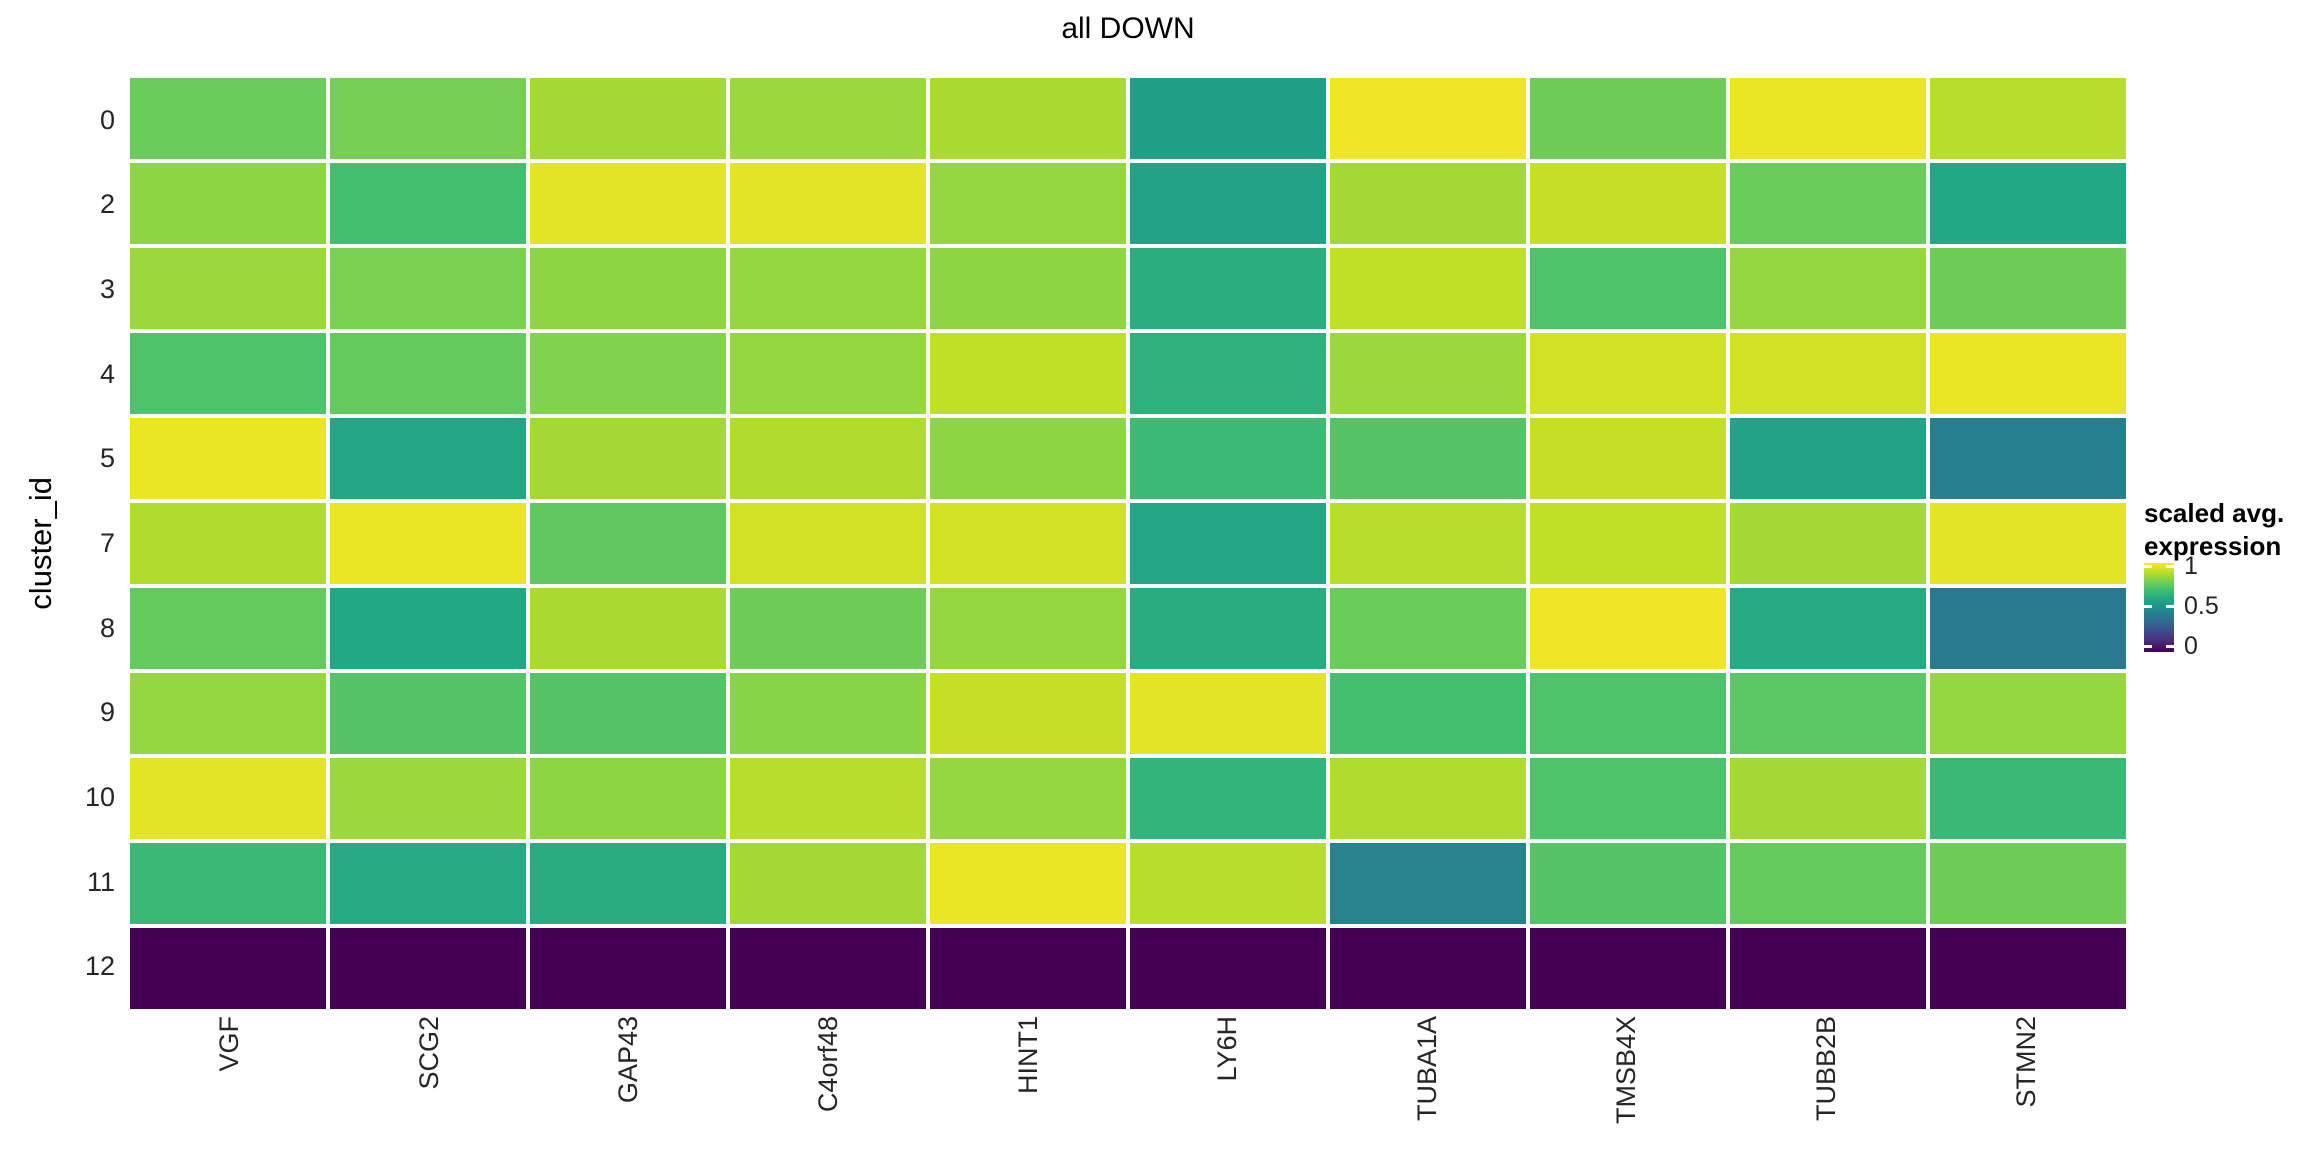 The image size is (2304, 1152). Describe the element at coordinates (107, 373) in the screenshot. I see `y-tick-label: 4` at that location.